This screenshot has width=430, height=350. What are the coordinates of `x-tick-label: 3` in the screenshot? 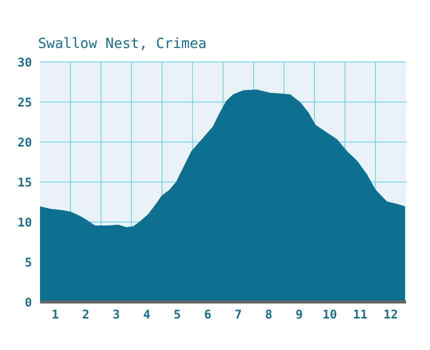 It's located at (116, 315).